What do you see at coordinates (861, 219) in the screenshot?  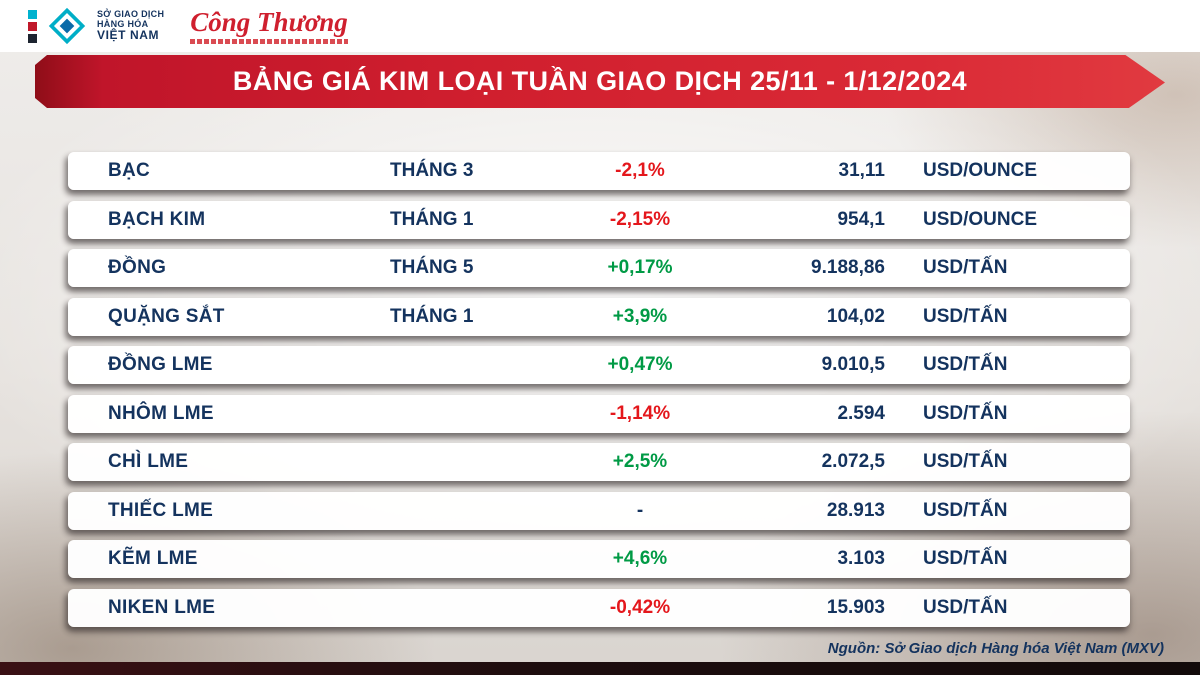 I see `row-price: 954,1` at bounding box center [861, 219].